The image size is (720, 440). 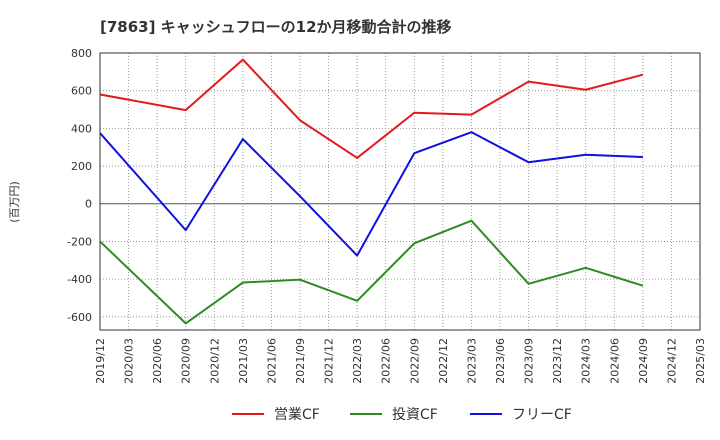 What do you see at coordinates (276, 27) in the screenshot?
I see `chart-title: [7863] キャッシュフローの12か月移動合計の推移` at bounding box center [276, 27].